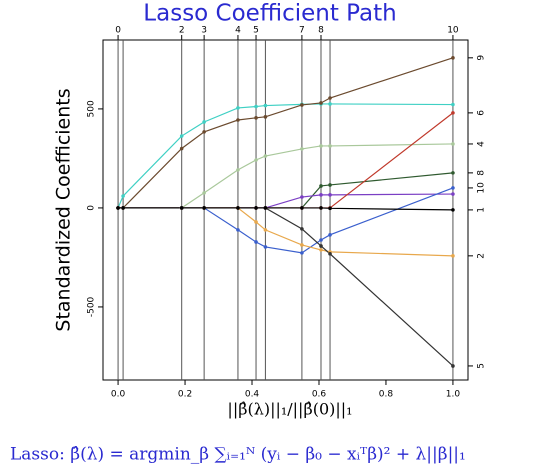 The height and width of the screenshot is (475, 540). I want to click on y-tick-label: 500, so click(92, 108).